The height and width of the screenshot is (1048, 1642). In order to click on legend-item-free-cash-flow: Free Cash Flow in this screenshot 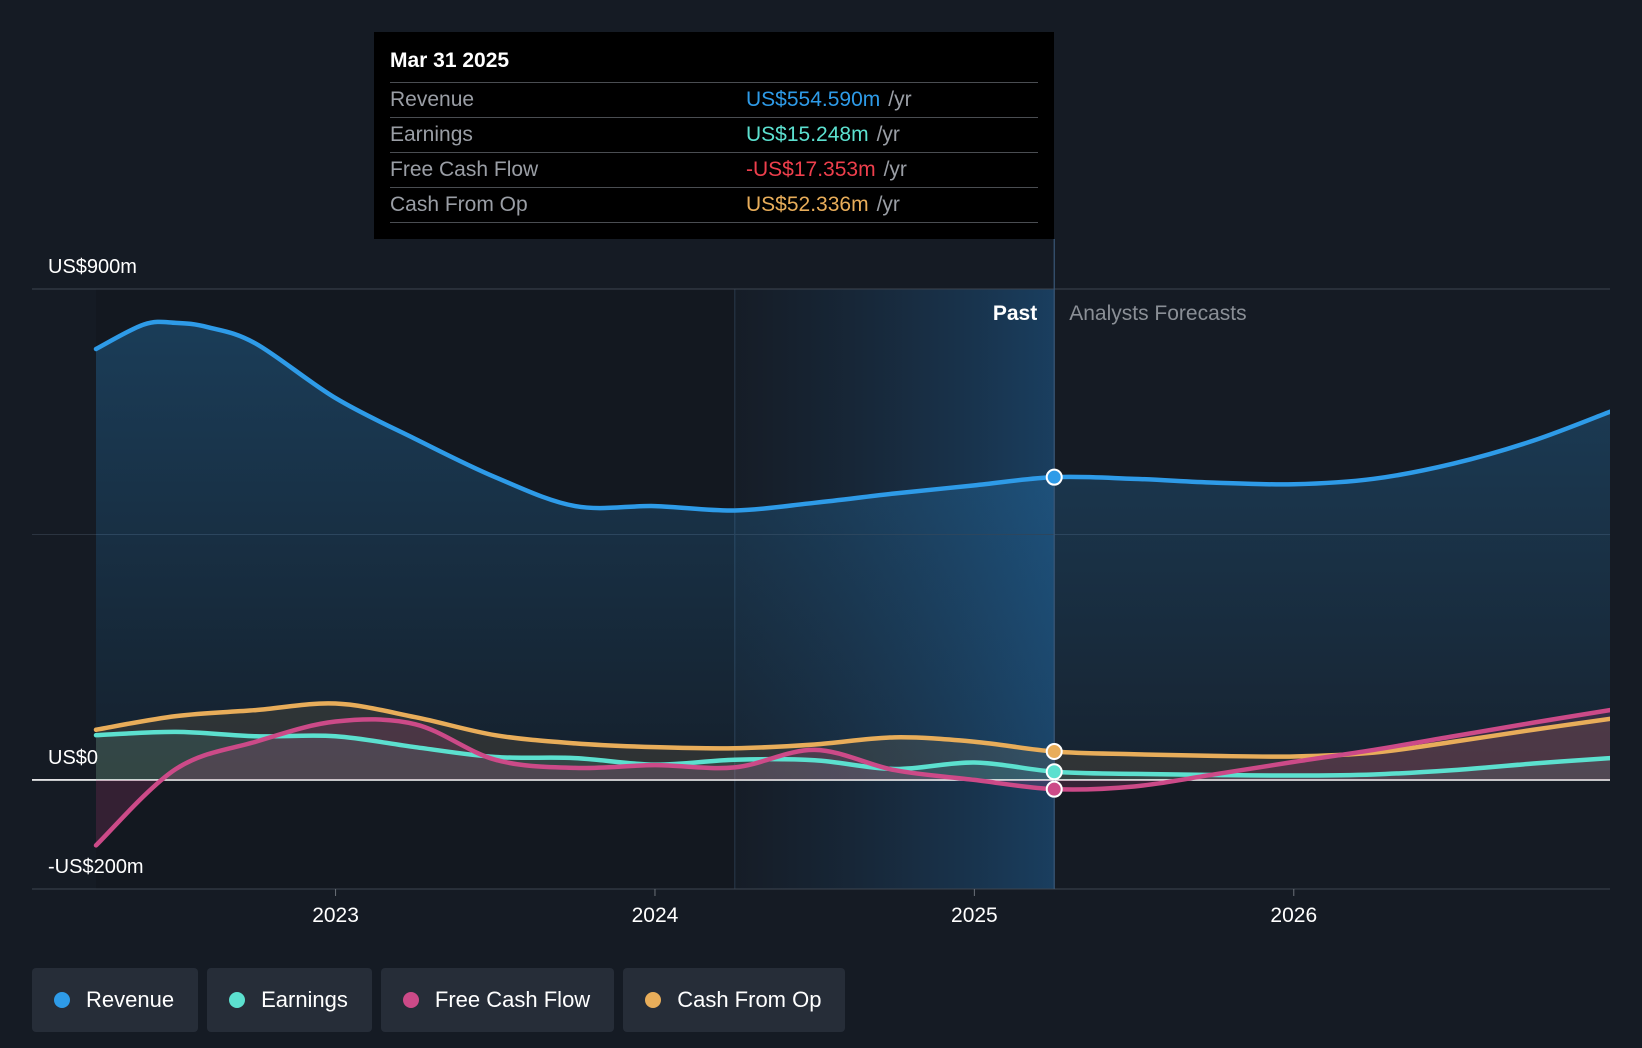, I will do `click(497, 1000)`.